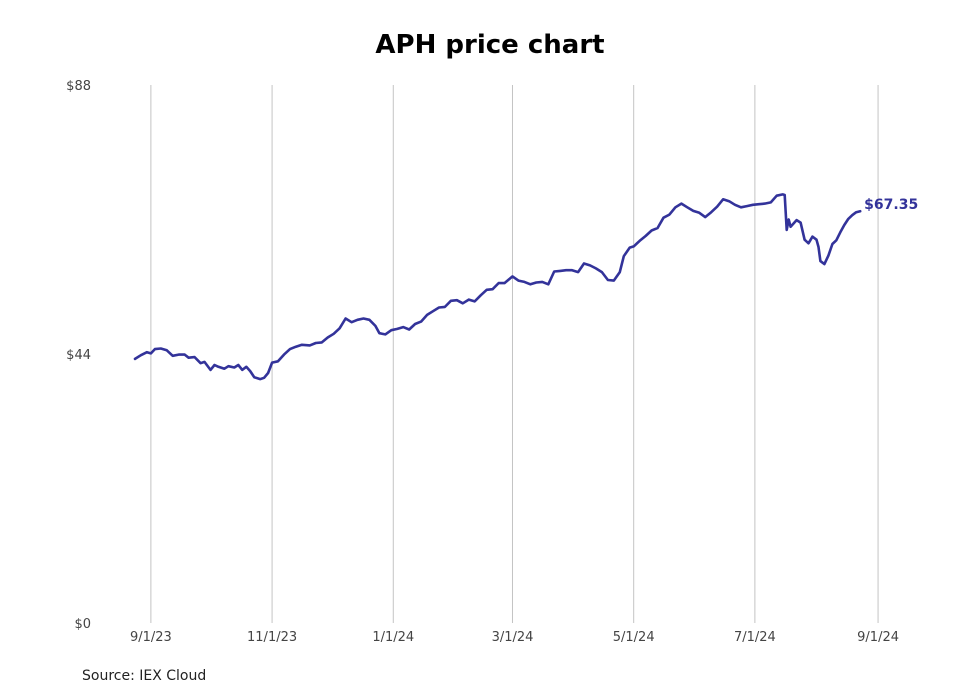  What do you see at coordinates (151, 637) in the screenshot?
I see `x-tick-label: 9/1/23` at bounding box center [151, 637].